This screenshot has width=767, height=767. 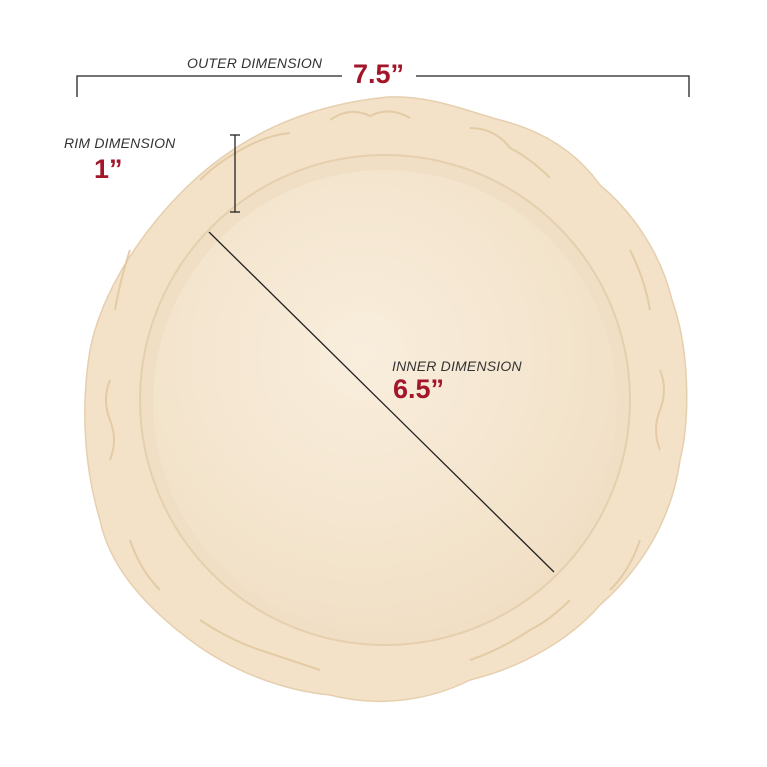 What do you see at coordinates (255, 63) in the screenshot?
I see `outer-dimension-label: OUTER DIMENSION` at bounding box center [255, 63].